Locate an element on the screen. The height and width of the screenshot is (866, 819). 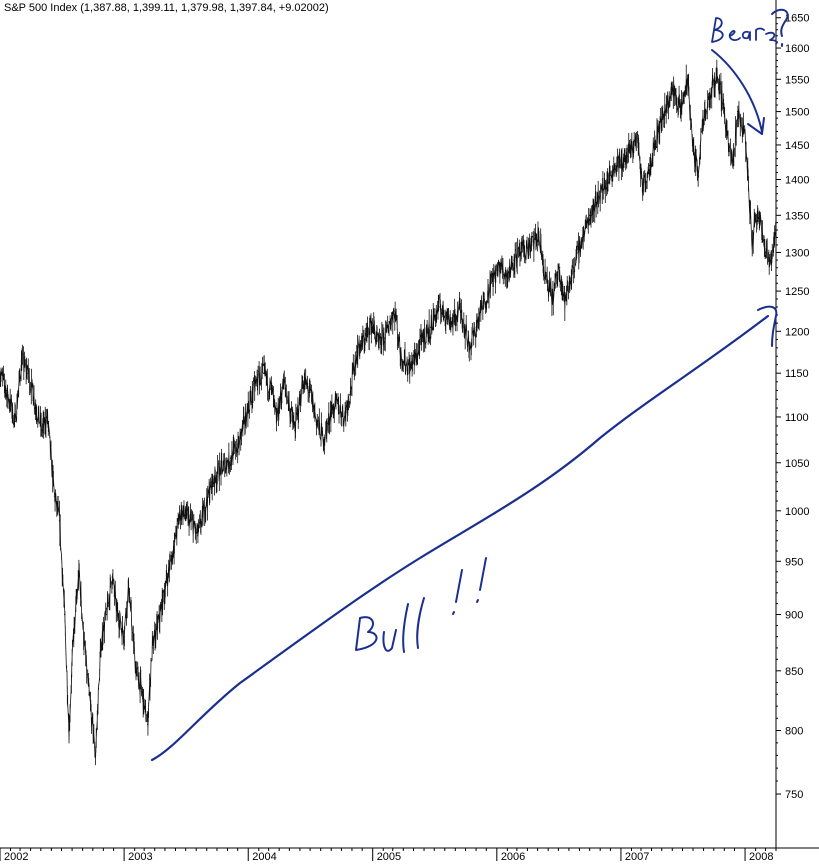
x-tick-label: 2004 is located at coordinates (264, 856).